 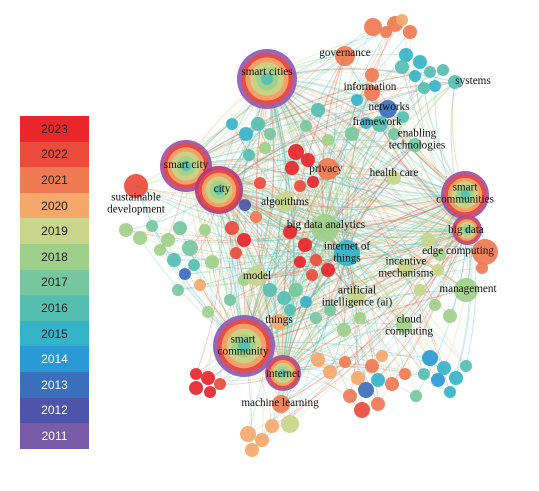 I want to click on legend-year-2014: 2014, so click(x=54, y=359).